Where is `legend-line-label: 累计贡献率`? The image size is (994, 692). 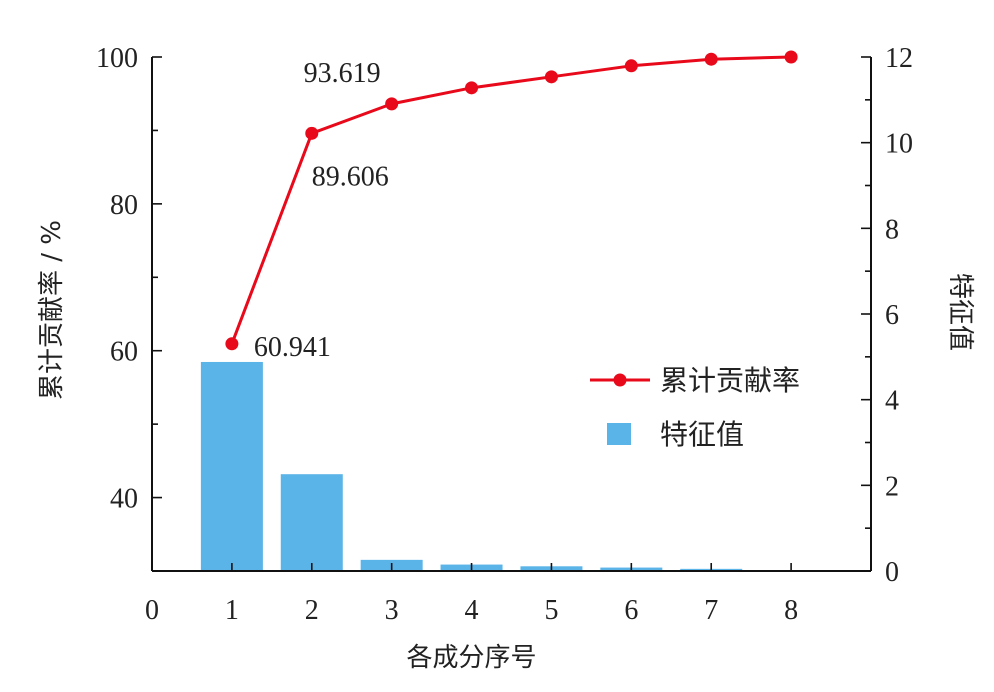
legend-line-label: 累计贡献率 is located at coordinates (730, 380).